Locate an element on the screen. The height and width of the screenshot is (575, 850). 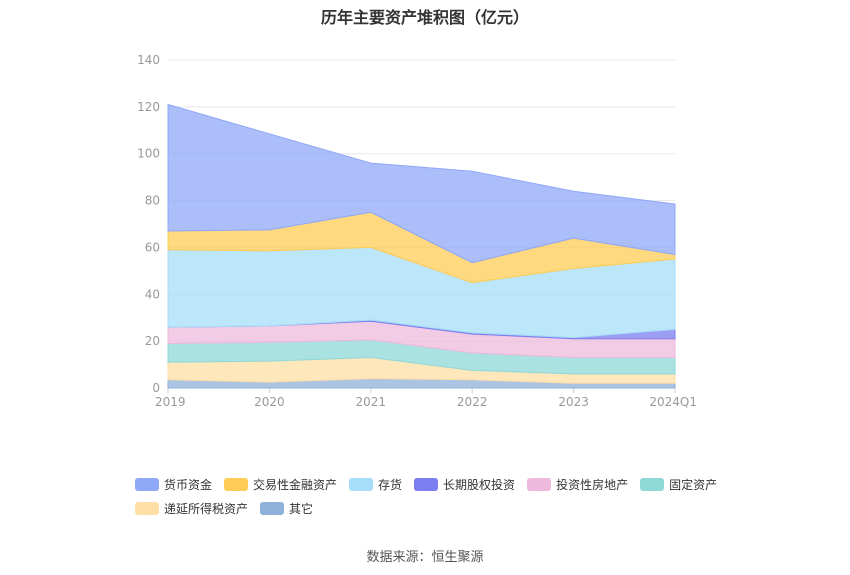
legend-label: 其它 is located at coordinates (301, 508).